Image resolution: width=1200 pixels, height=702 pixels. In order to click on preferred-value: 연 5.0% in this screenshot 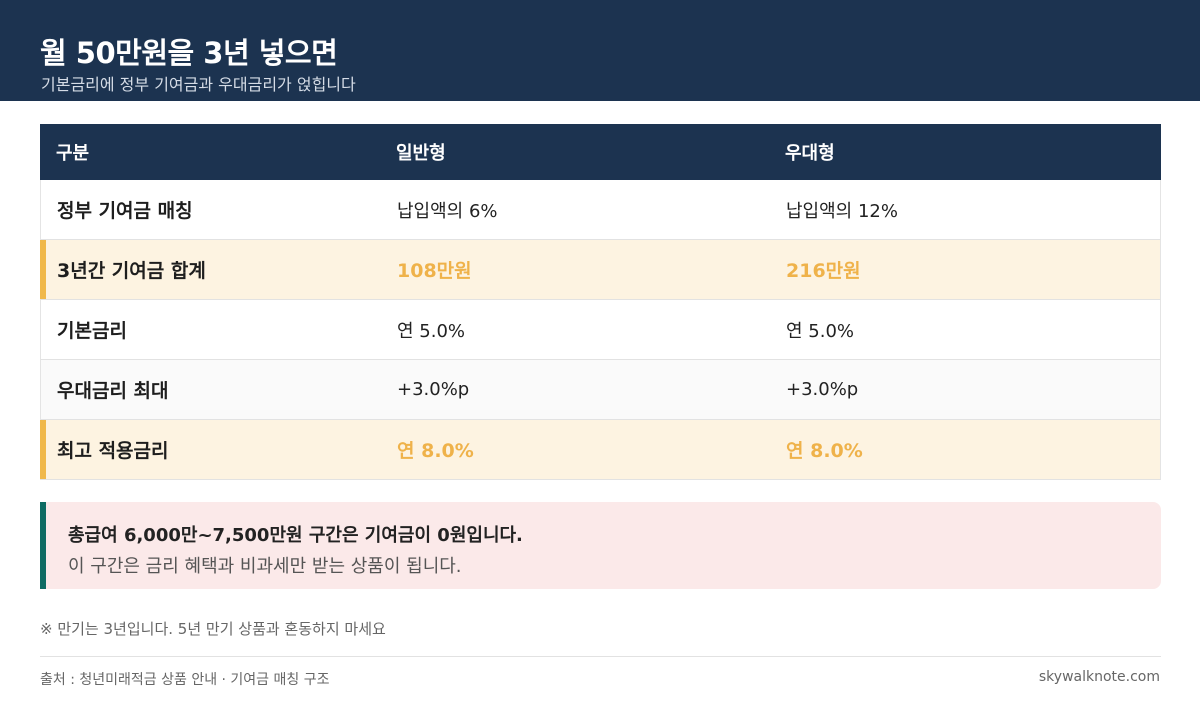, I will do `click(820, 331)`.